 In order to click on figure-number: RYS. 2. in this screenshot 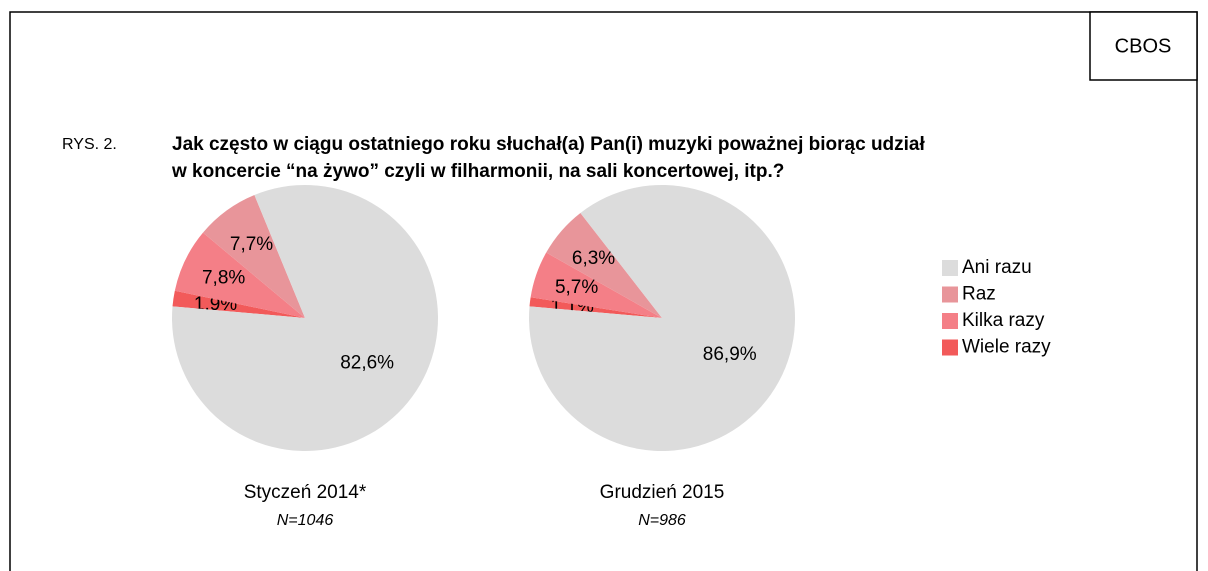, I will do `click(89, 144)`.